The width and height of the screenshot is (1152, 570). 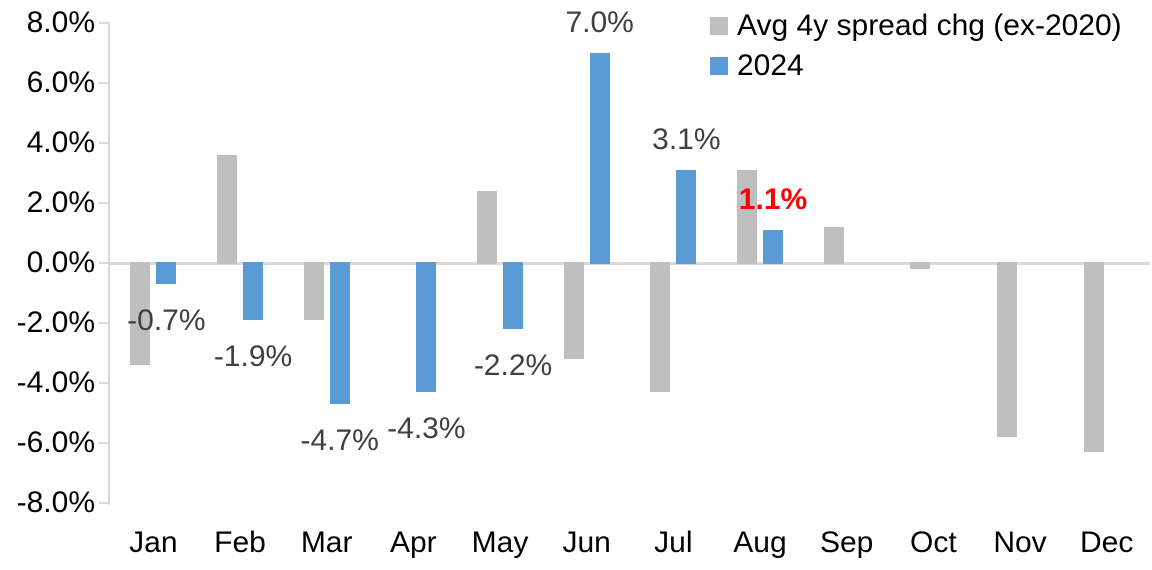 I want to click on y-tick-label: 6.0%, so click(x=60, y=82).